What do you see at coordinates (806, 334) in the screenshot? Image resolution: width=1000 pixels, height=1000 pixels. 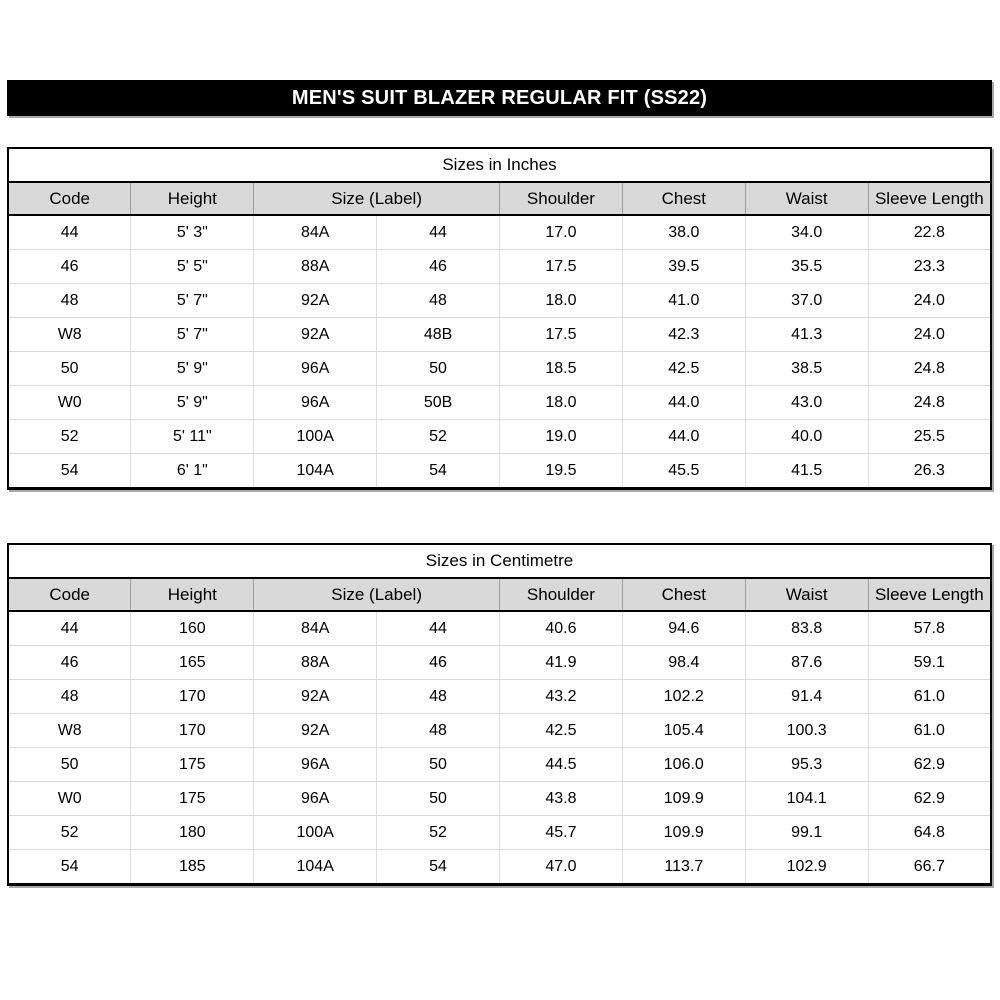 I see `cell: 41.3` at bounding box center [806, 334].